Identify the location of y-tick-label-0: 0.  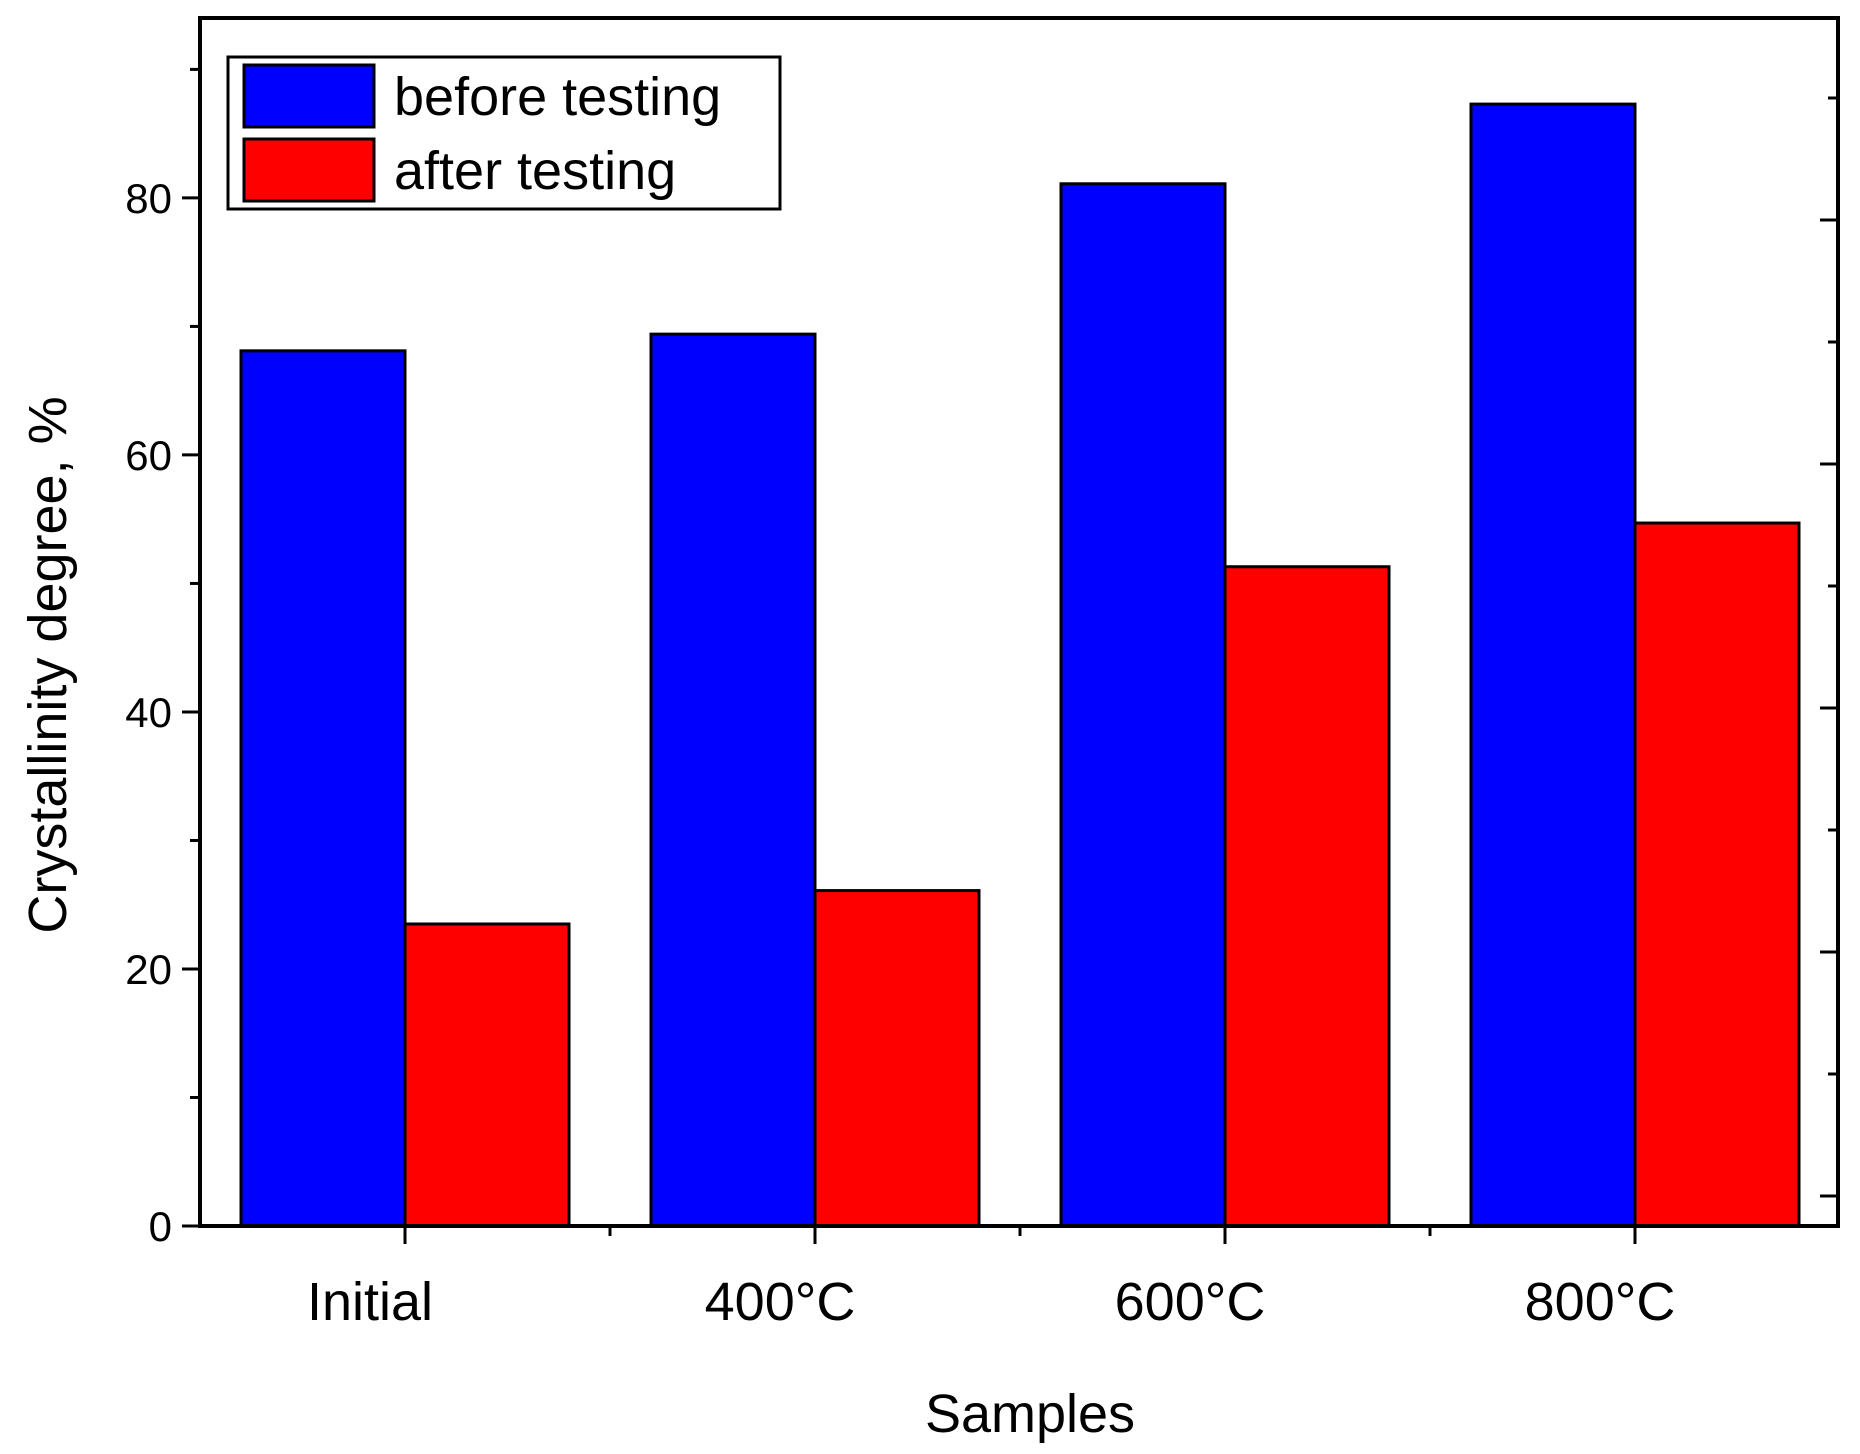
(160, 1226).